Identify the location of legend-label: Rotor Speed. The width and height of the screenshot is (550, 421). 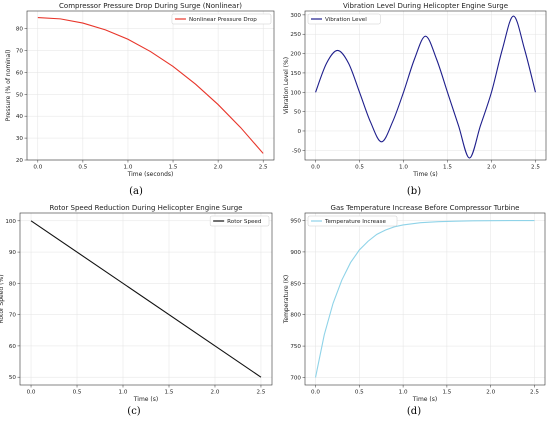
(244, 222).